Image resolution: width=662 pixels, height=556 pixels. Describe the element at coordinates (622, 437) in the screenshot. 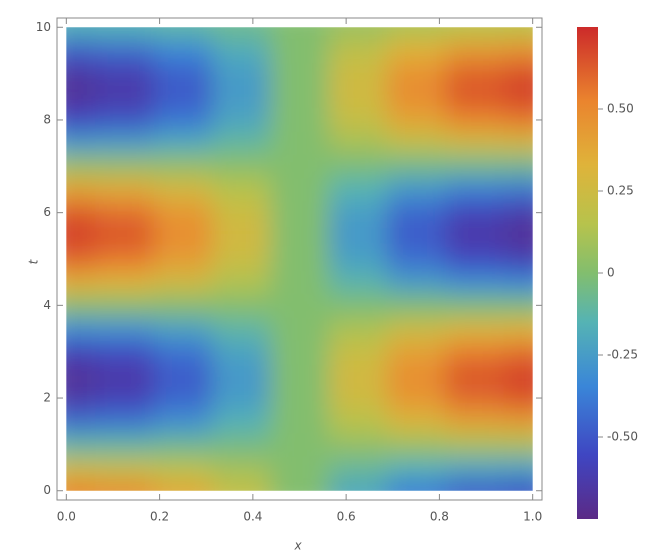

I see `colorbar-tick-label: -0.50` at that location.